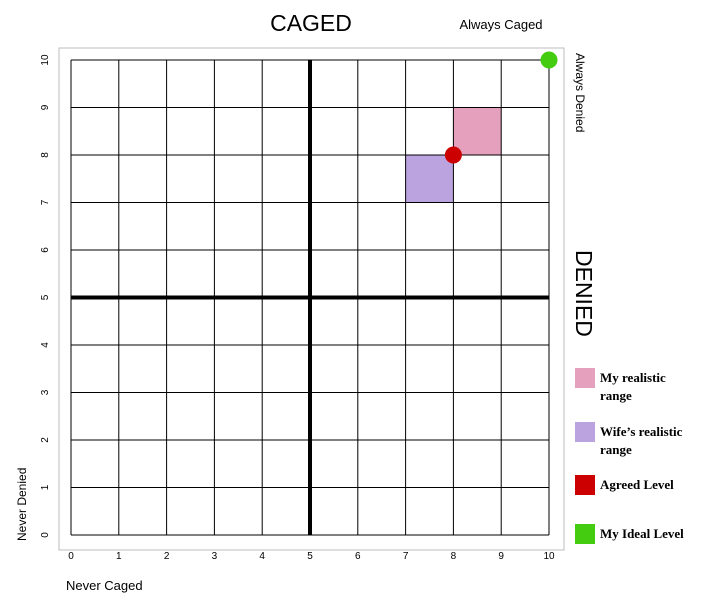 The width and height of the screenshot is (707, 600). I want to click on y-tick-label: 6, so click(45, 250).